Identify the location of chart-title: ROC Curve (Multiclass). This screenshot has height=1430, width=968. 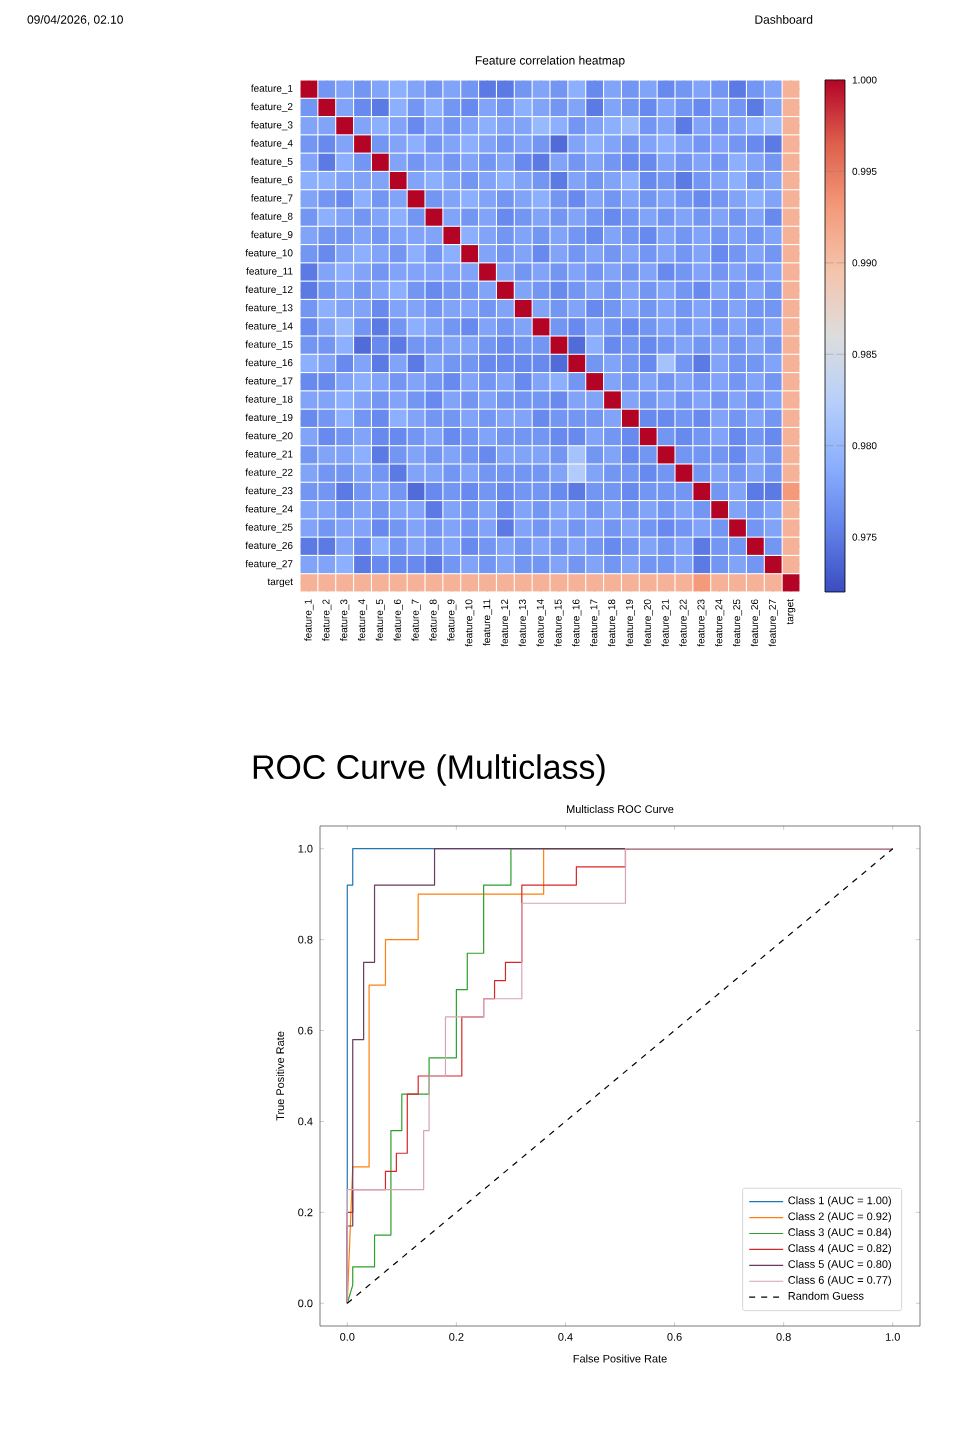
(429, 770).